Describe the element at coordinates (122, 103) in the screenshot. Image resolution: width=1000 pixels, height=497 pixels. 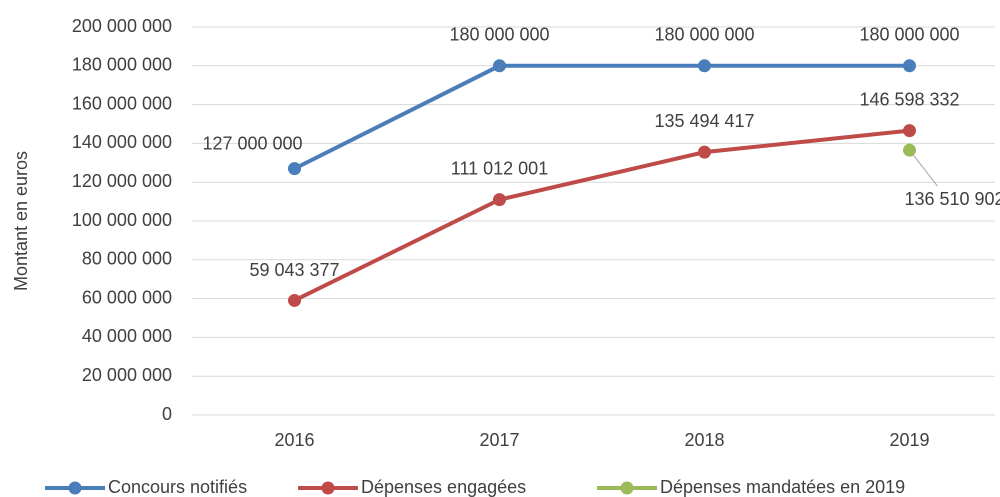
I see `y-tick-label: 160 000 000` at that location.